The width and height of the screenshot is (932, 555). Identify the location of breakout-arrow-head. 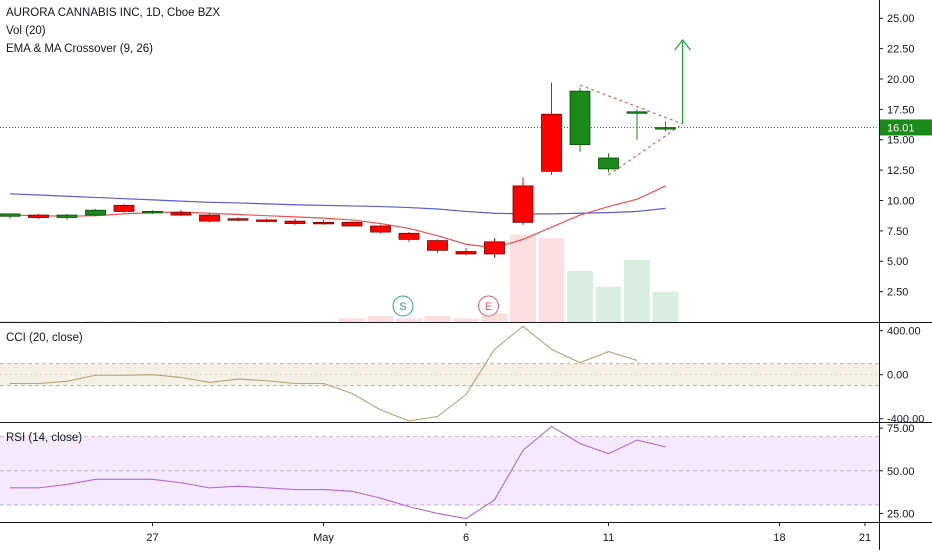
(683, 45).